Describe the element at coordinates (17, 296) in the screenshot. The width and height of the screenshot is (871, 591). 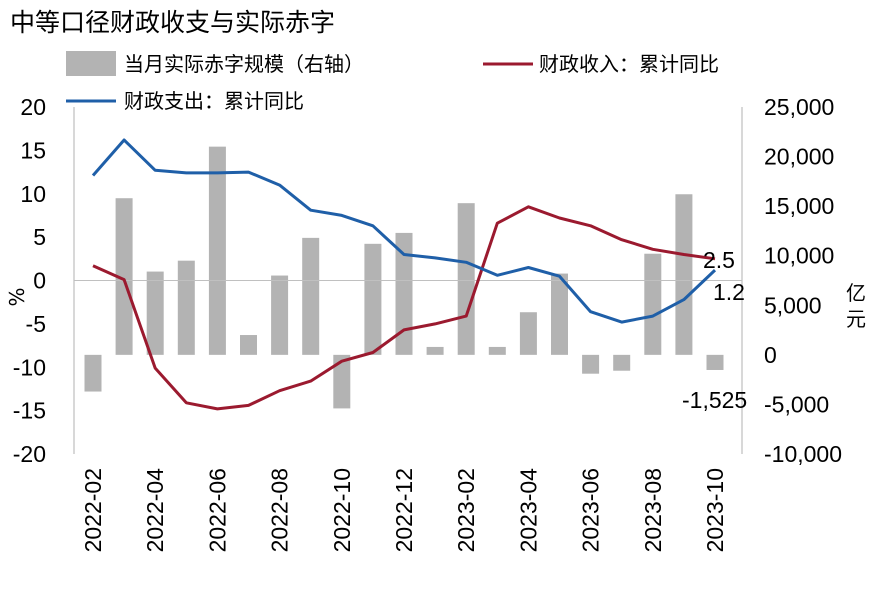
I see `left-axis-unit: %` at that location.